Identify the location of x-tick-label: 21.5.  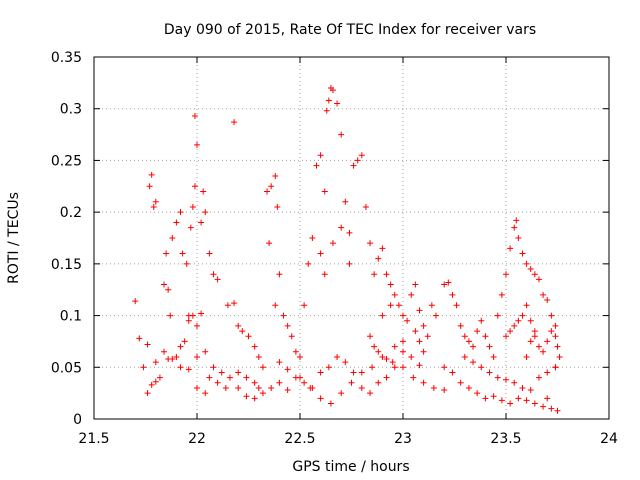
(93, 439).